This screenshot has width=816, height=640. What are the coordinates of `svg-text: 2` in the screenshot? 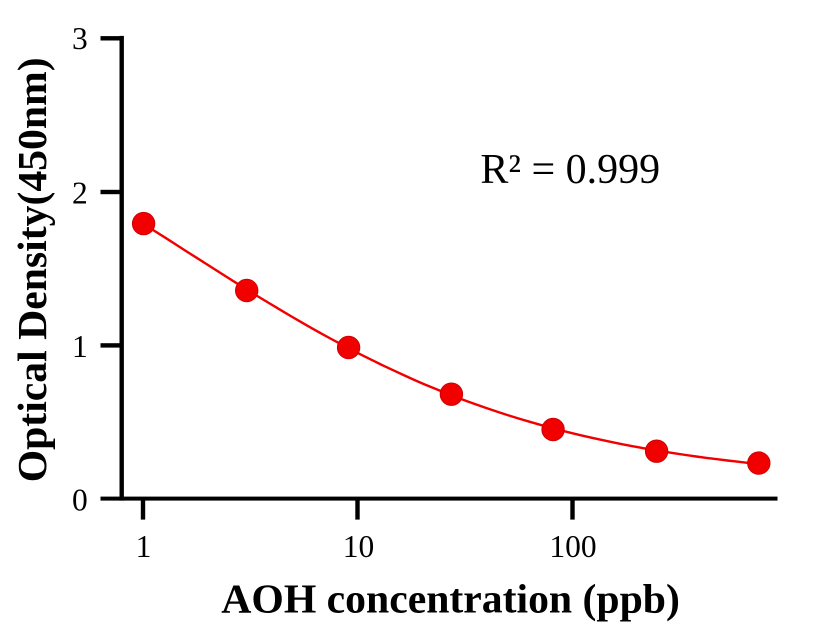 It's located at (80, 192).